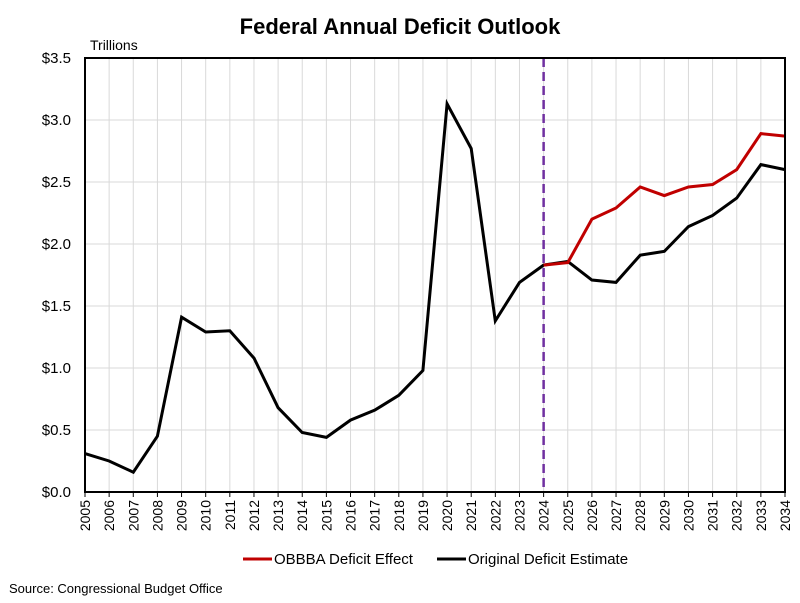  I want to click on y-tick-label: $3.0, so click(56, 120).